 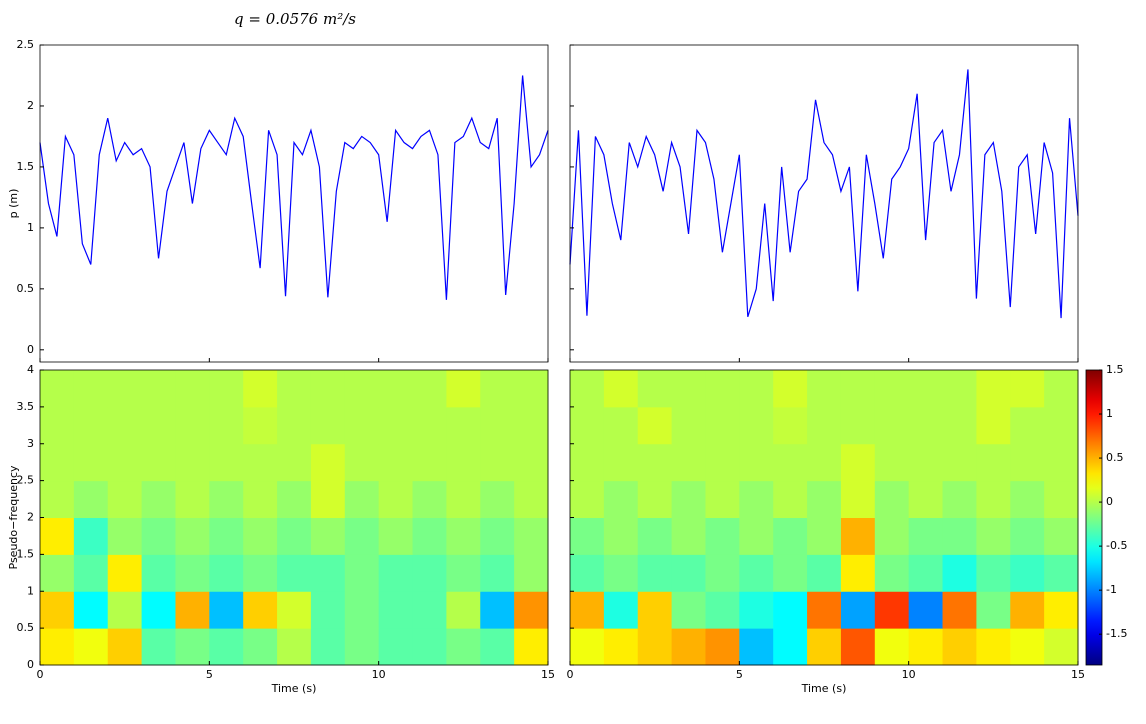 What do you see at coordinates (209, 674) in the screenshot?
I see `x-tick-label: 5` at bounding box center [209, 674].